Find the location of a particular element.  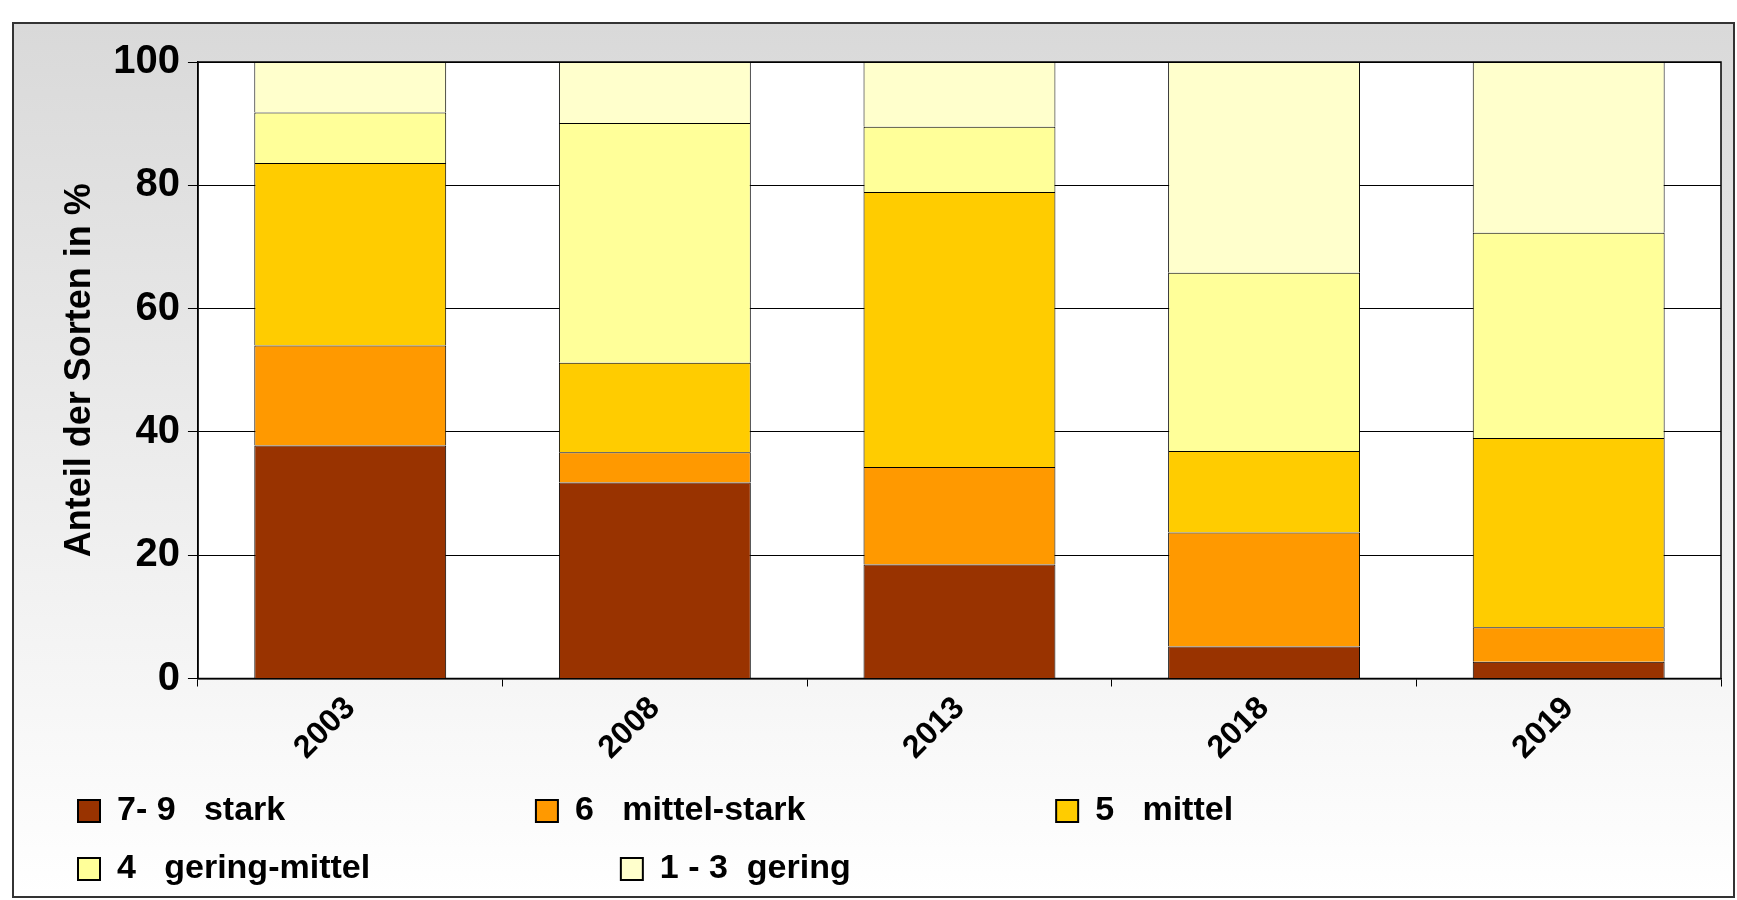

legend-label: 7- 9 stark is located at coordinates (314, 808).